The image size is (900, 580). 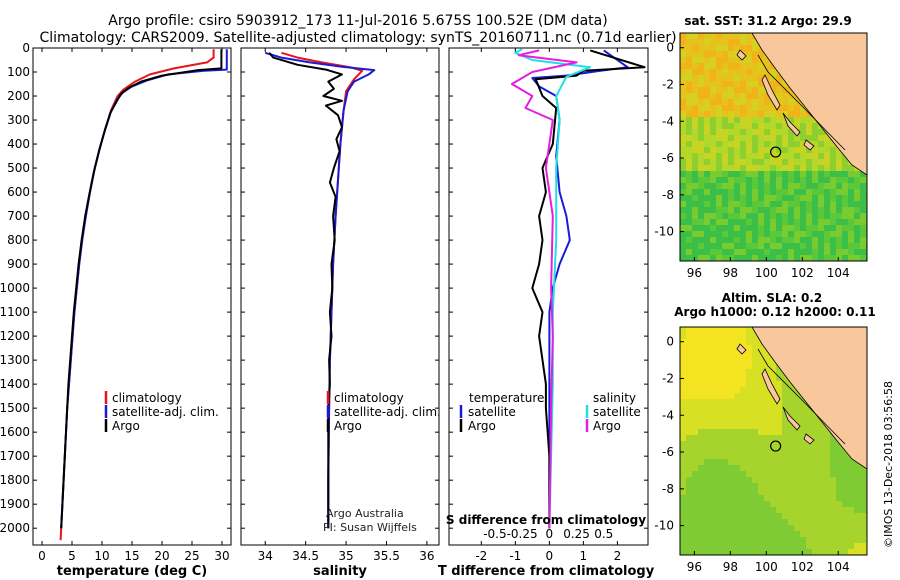 I want to click on map-y-tick-label: 0, so click(x=670, y=342).